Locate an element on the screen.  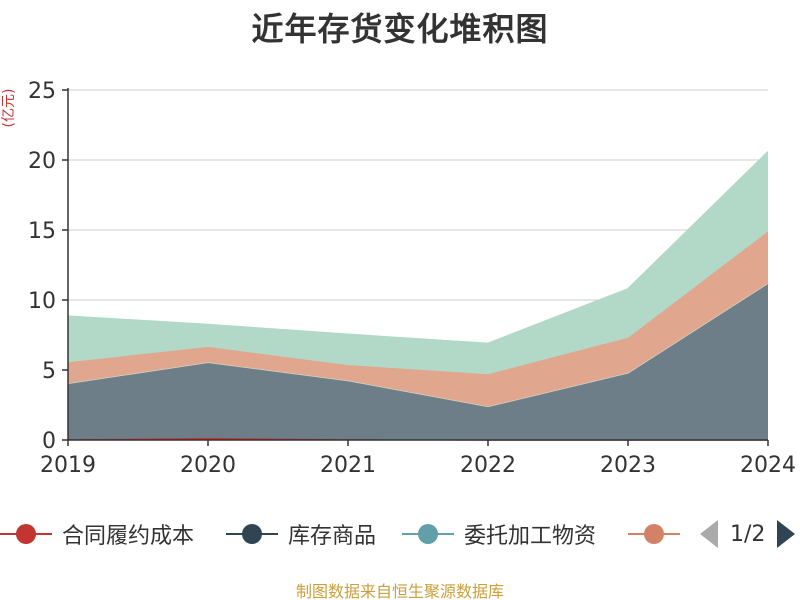
x-tick-label: 2024 is located at coordinates (768, 465).